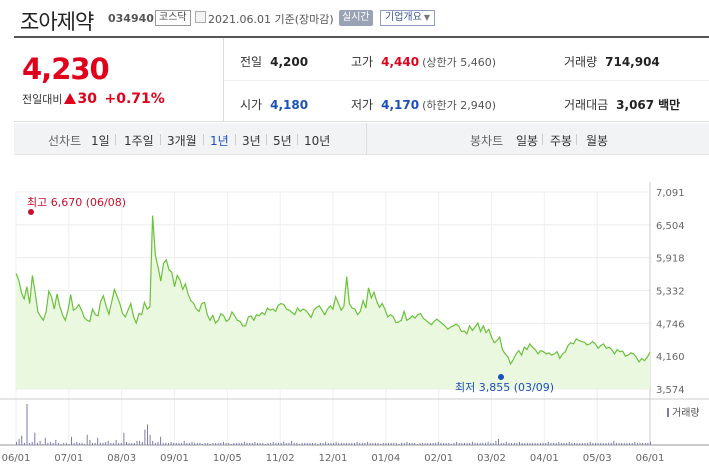  What do you see at coordinates (527, 141) in the screenshot?
I see `candle-tab-daily: 일봉` at bounding box center [527, 141].